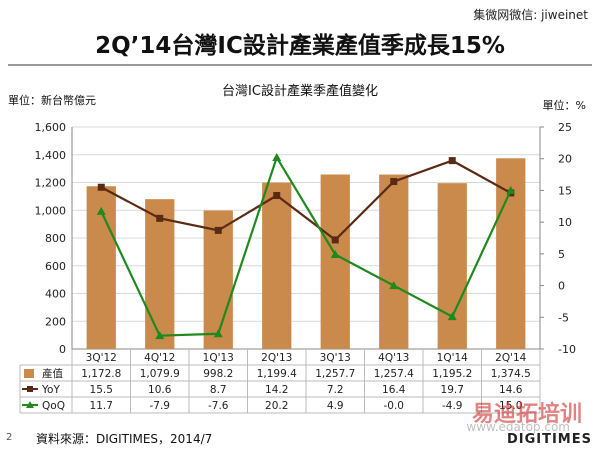 The image size is (600, 450). What do you see at coordinates (335, 374) in the screenshot?
I see `data-label: 1,257.7` at bounding box center [335, 374].